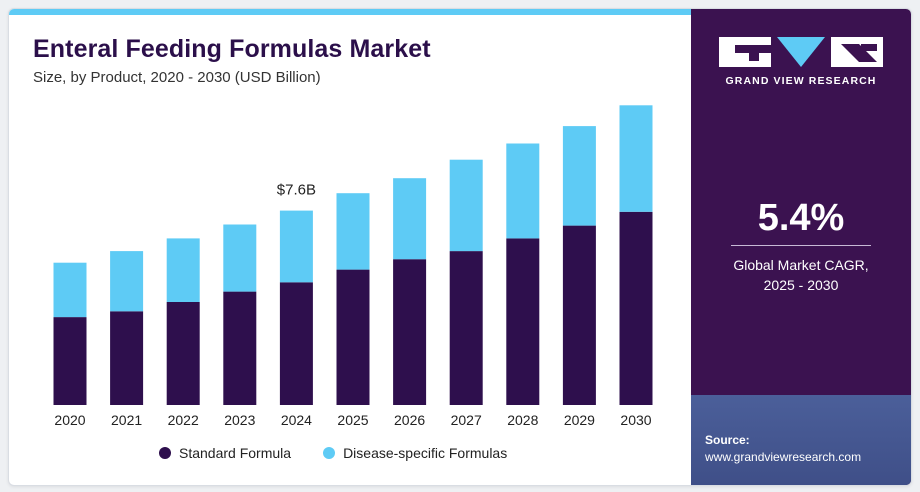 The height and width of the screenshot is (492, 920). What do you see at coordinates (522, 420) in the screenshot?
I see `x-tick-label-2028: 2028` at bounding box center [522, 420].